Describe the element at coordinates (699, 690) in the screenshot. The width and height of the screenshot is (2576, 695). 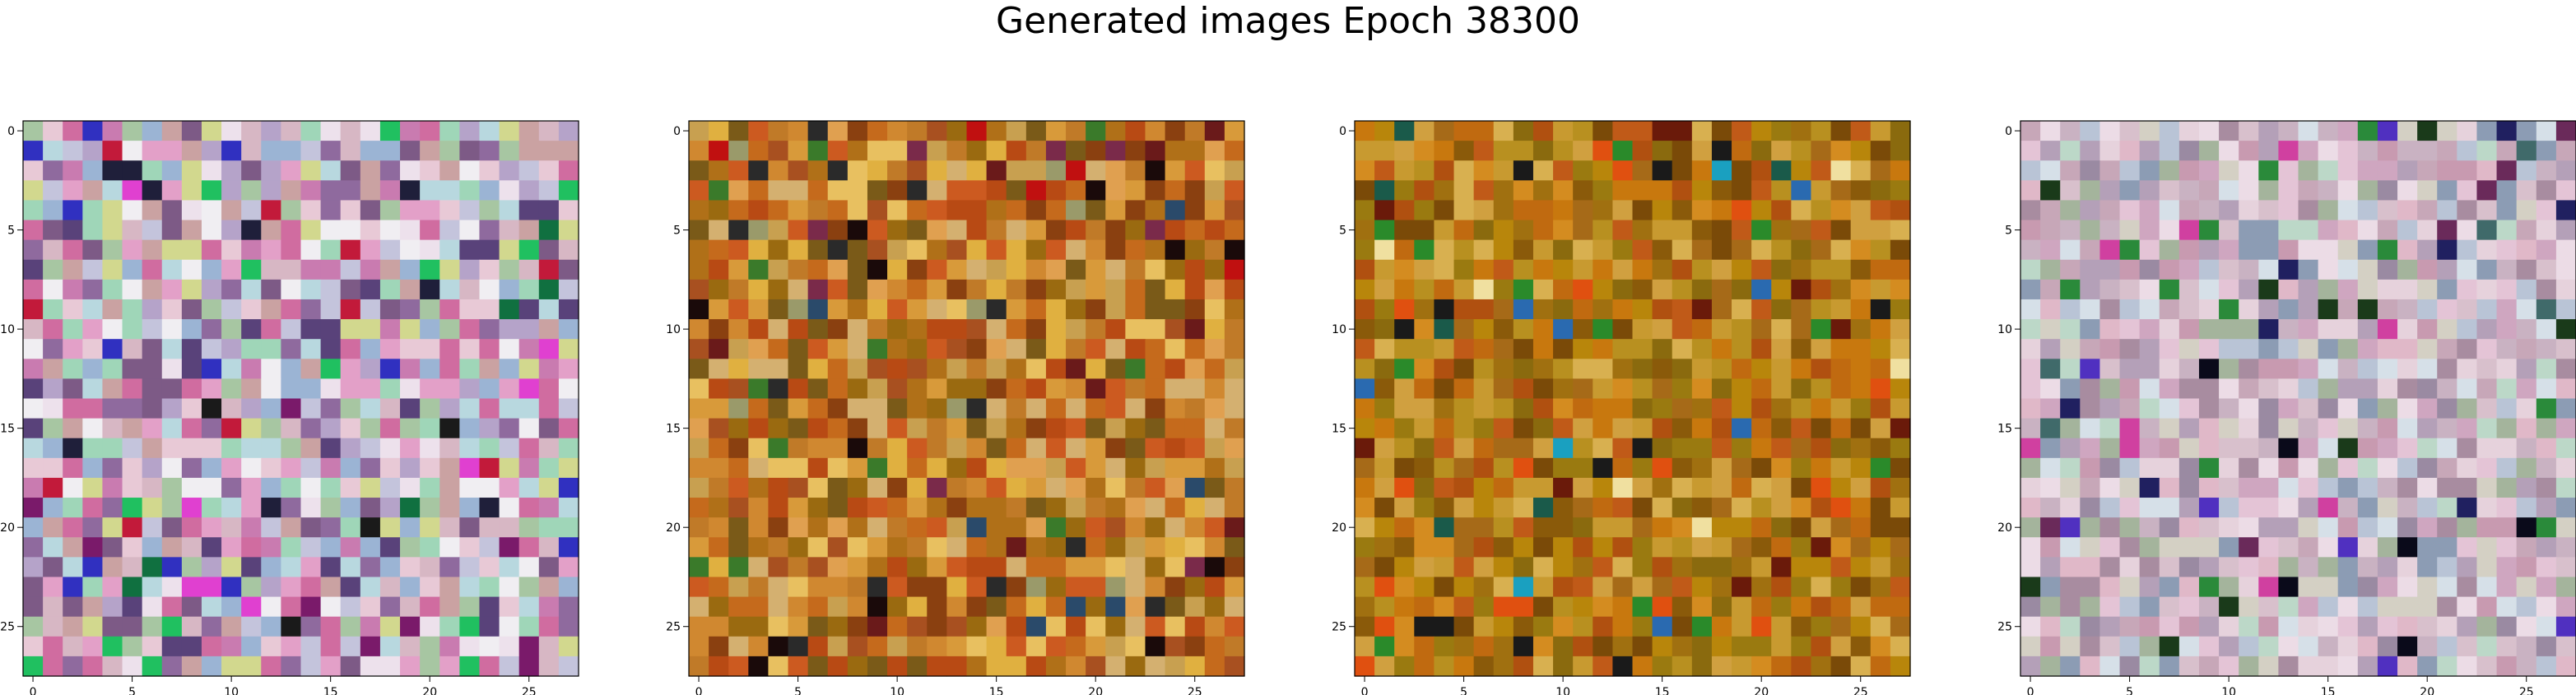
I see `x-tick-label: 0` at that location.